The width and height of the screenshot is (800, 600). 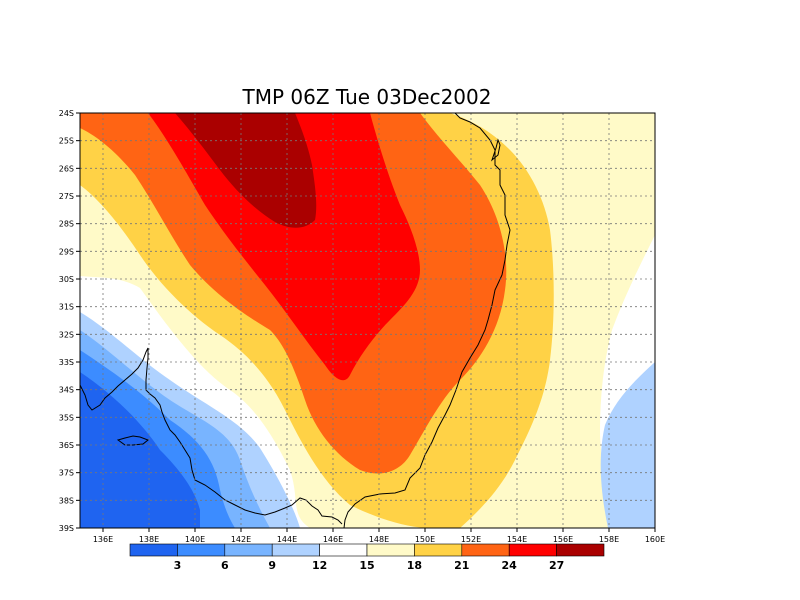 What do you see at coordinates (556, 565) in the screenshot?
I see `colorbar-label: 27` at bounding box center [556, 565].